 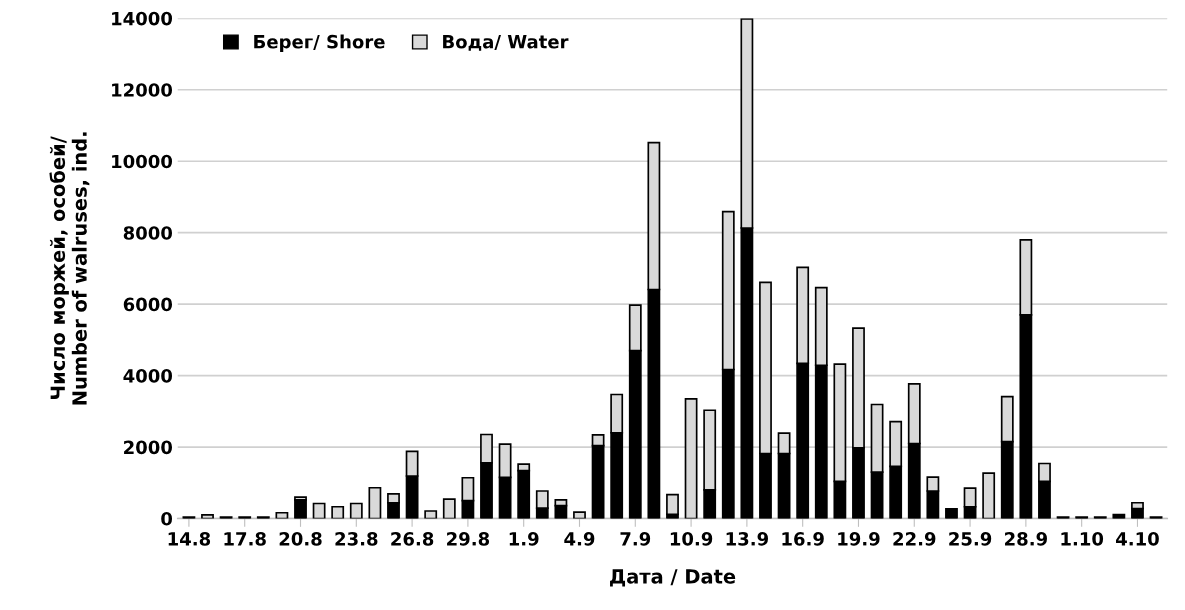 What do you see at coordinates (673, 578) in the screenshot?
I see `x-axis-title: Дата / Date` at bounding box center [673, 578].